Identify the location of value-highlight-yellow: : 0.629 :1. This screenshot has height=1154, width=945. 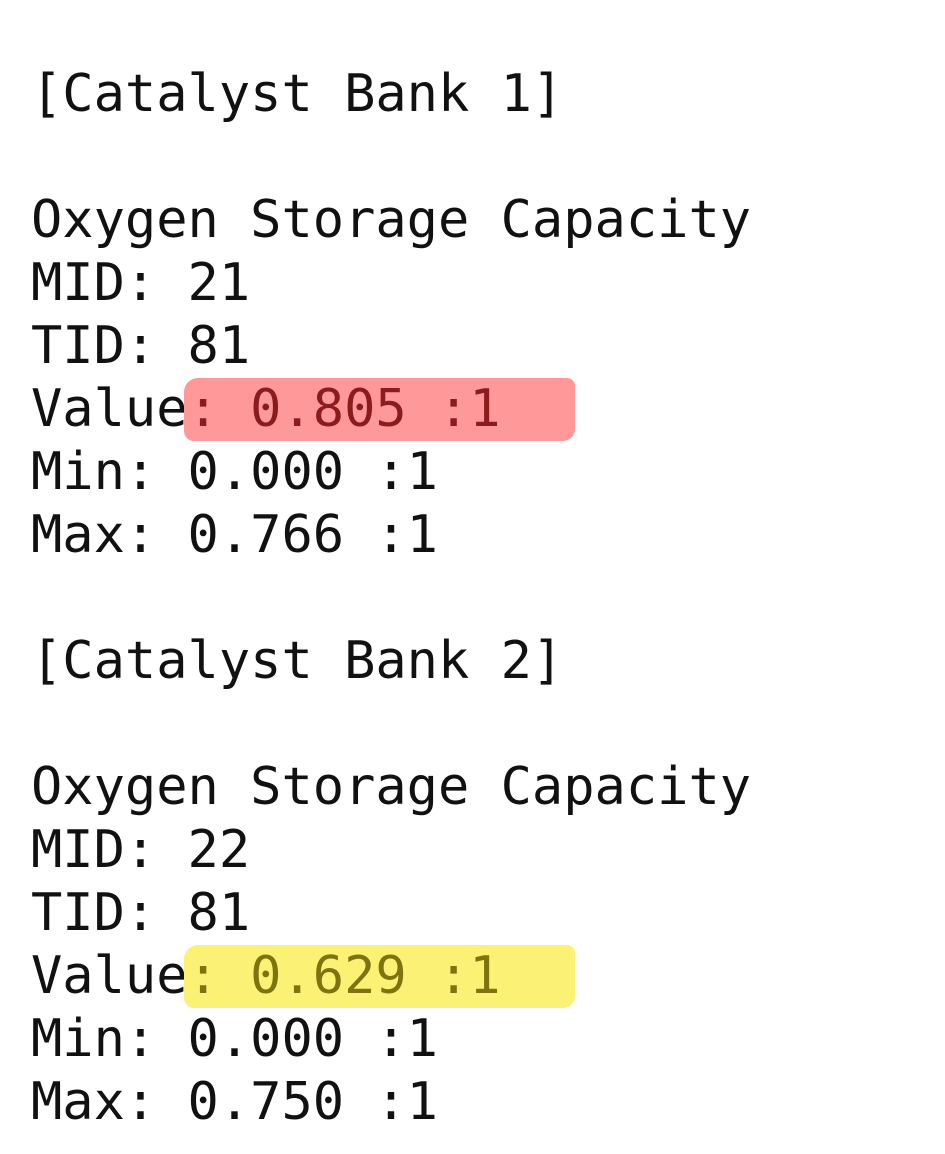
(379, 976).